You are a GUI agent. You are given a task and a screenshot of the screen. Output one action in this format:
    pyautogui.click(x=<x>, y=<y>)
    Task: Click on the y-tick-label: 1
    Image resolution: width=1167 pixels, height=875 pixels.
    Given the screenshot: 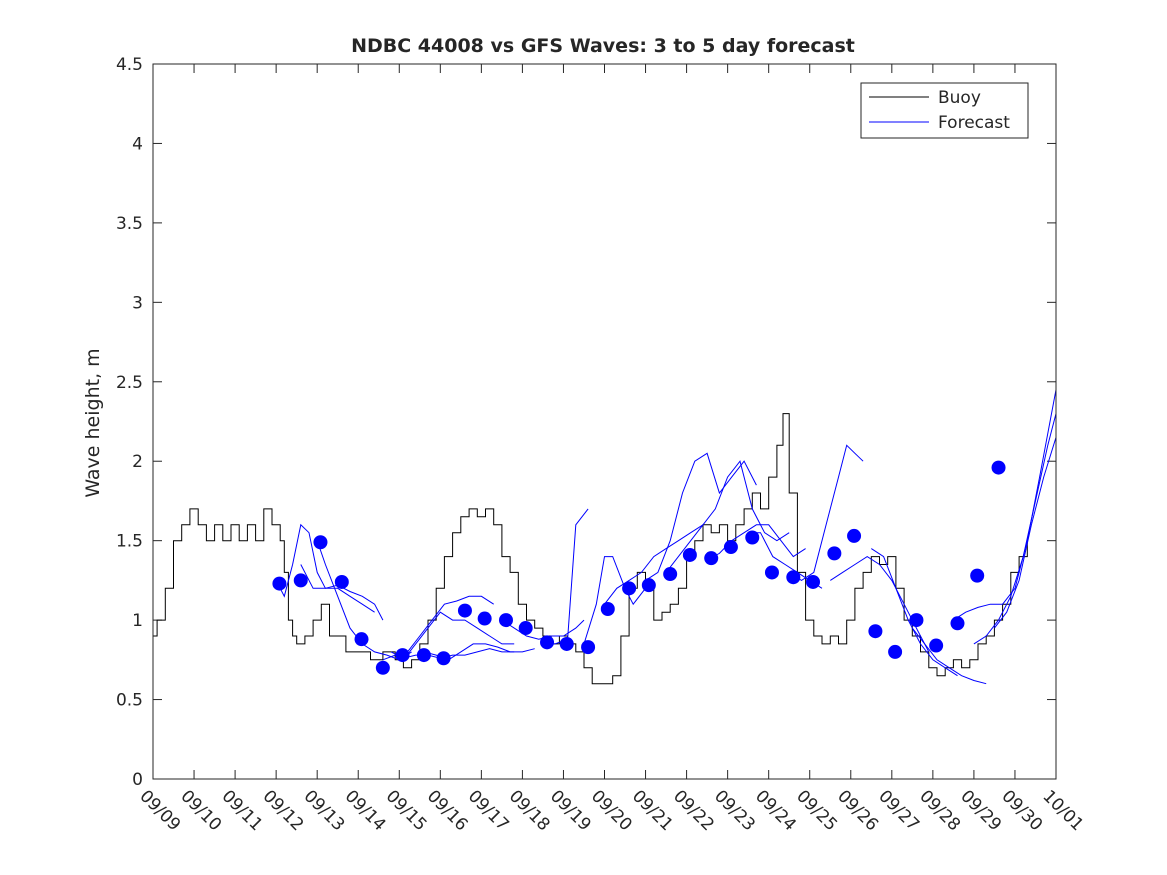 What is the action you would take?
    pyautogui.click(x=137, y=621)
    